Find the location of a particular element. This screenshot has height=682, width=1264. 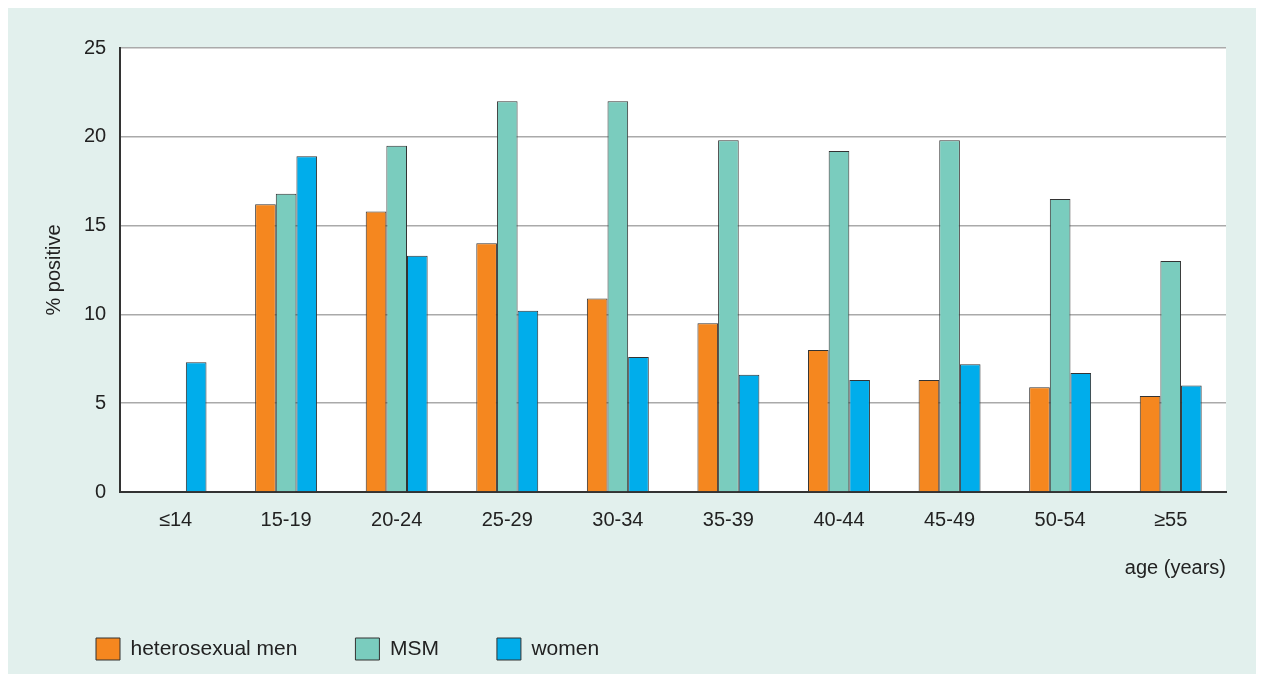

y-tick-label: 15 is located at coordinates (95, 224).